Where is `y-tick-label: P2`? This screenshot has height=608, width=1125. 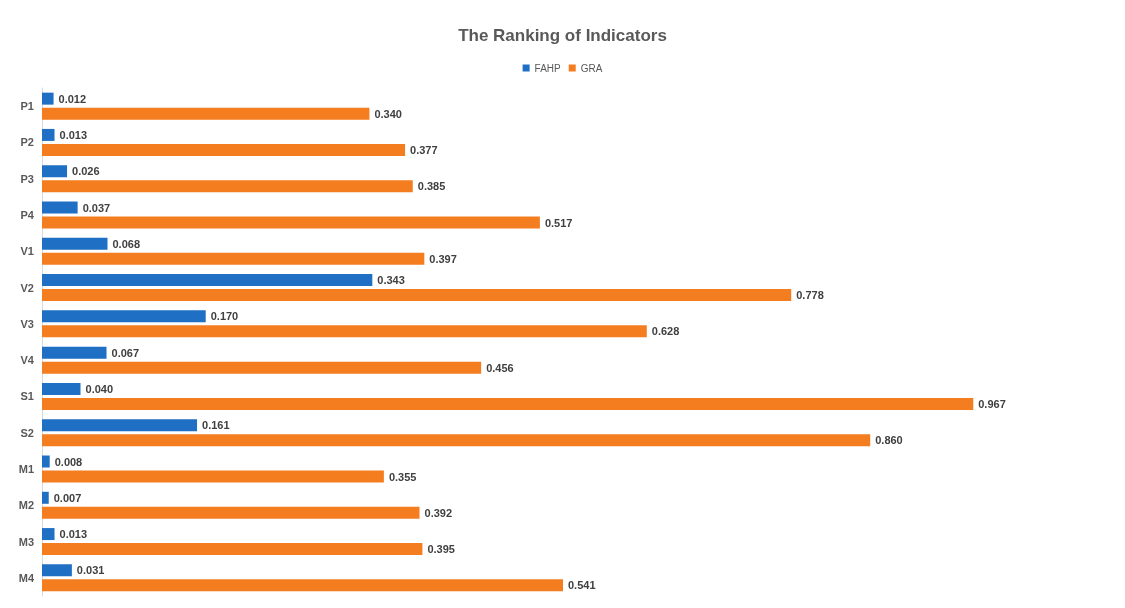 y-tick-label: P2 is located at coordinates (27, 142).